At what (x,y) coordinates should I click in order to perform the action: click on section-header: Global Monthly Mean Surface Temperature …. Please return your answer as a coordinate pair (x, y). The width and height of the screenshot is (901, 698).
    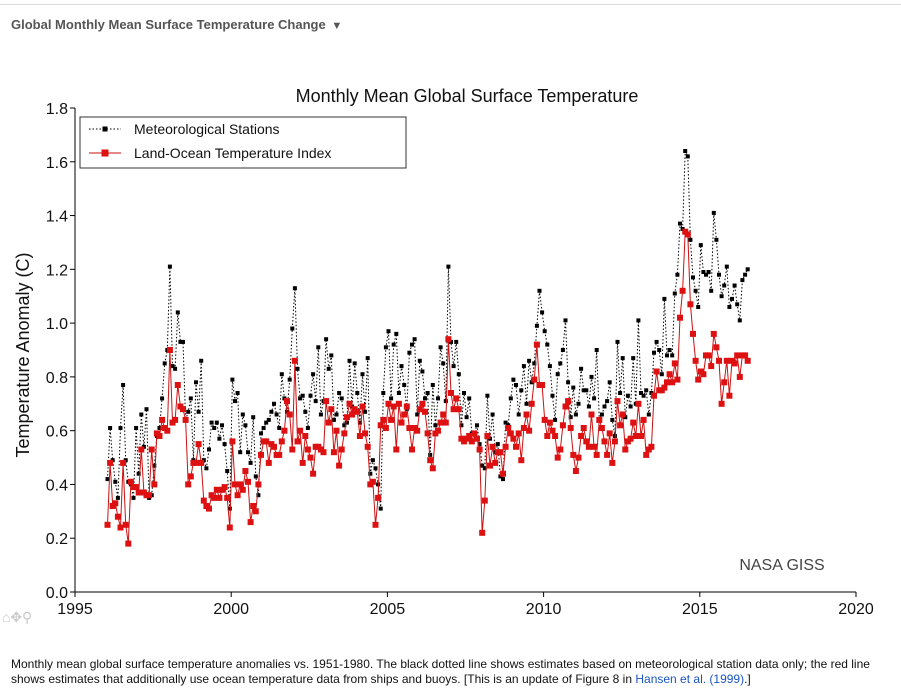
    Looking at the image, I should click on (176, 24).